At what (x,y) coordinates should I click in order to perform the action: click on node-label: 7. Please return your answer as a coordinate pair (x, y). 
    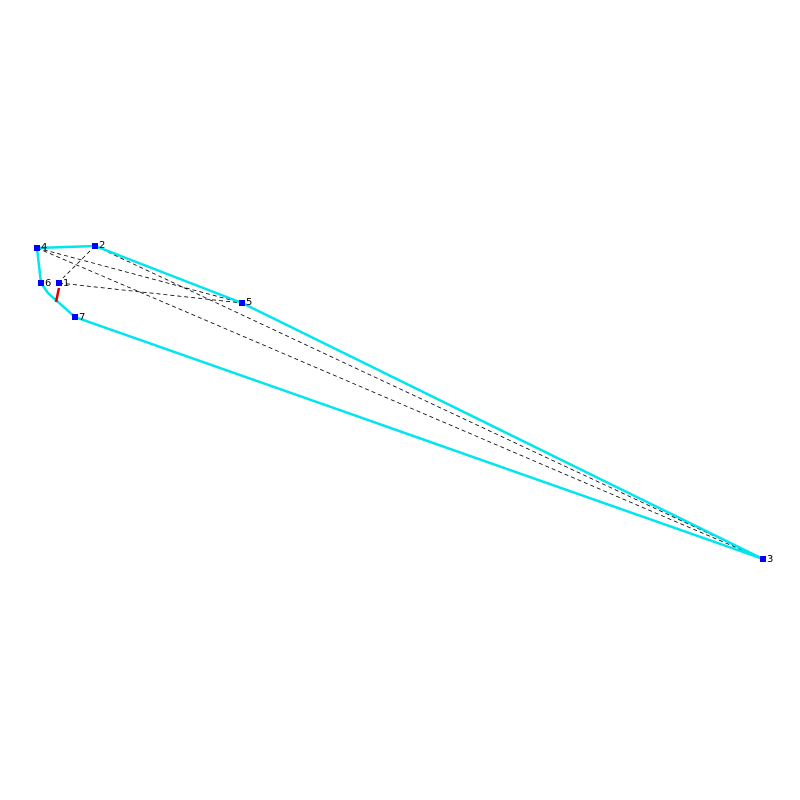
    Looking at the image, I should click on (82, 317).